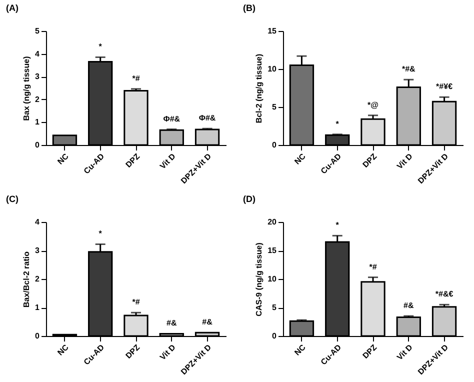  What do you see at coordinates (12, 8) in the screenshot?
I see `chart-title: (A)` at bounding box center [12, 8].